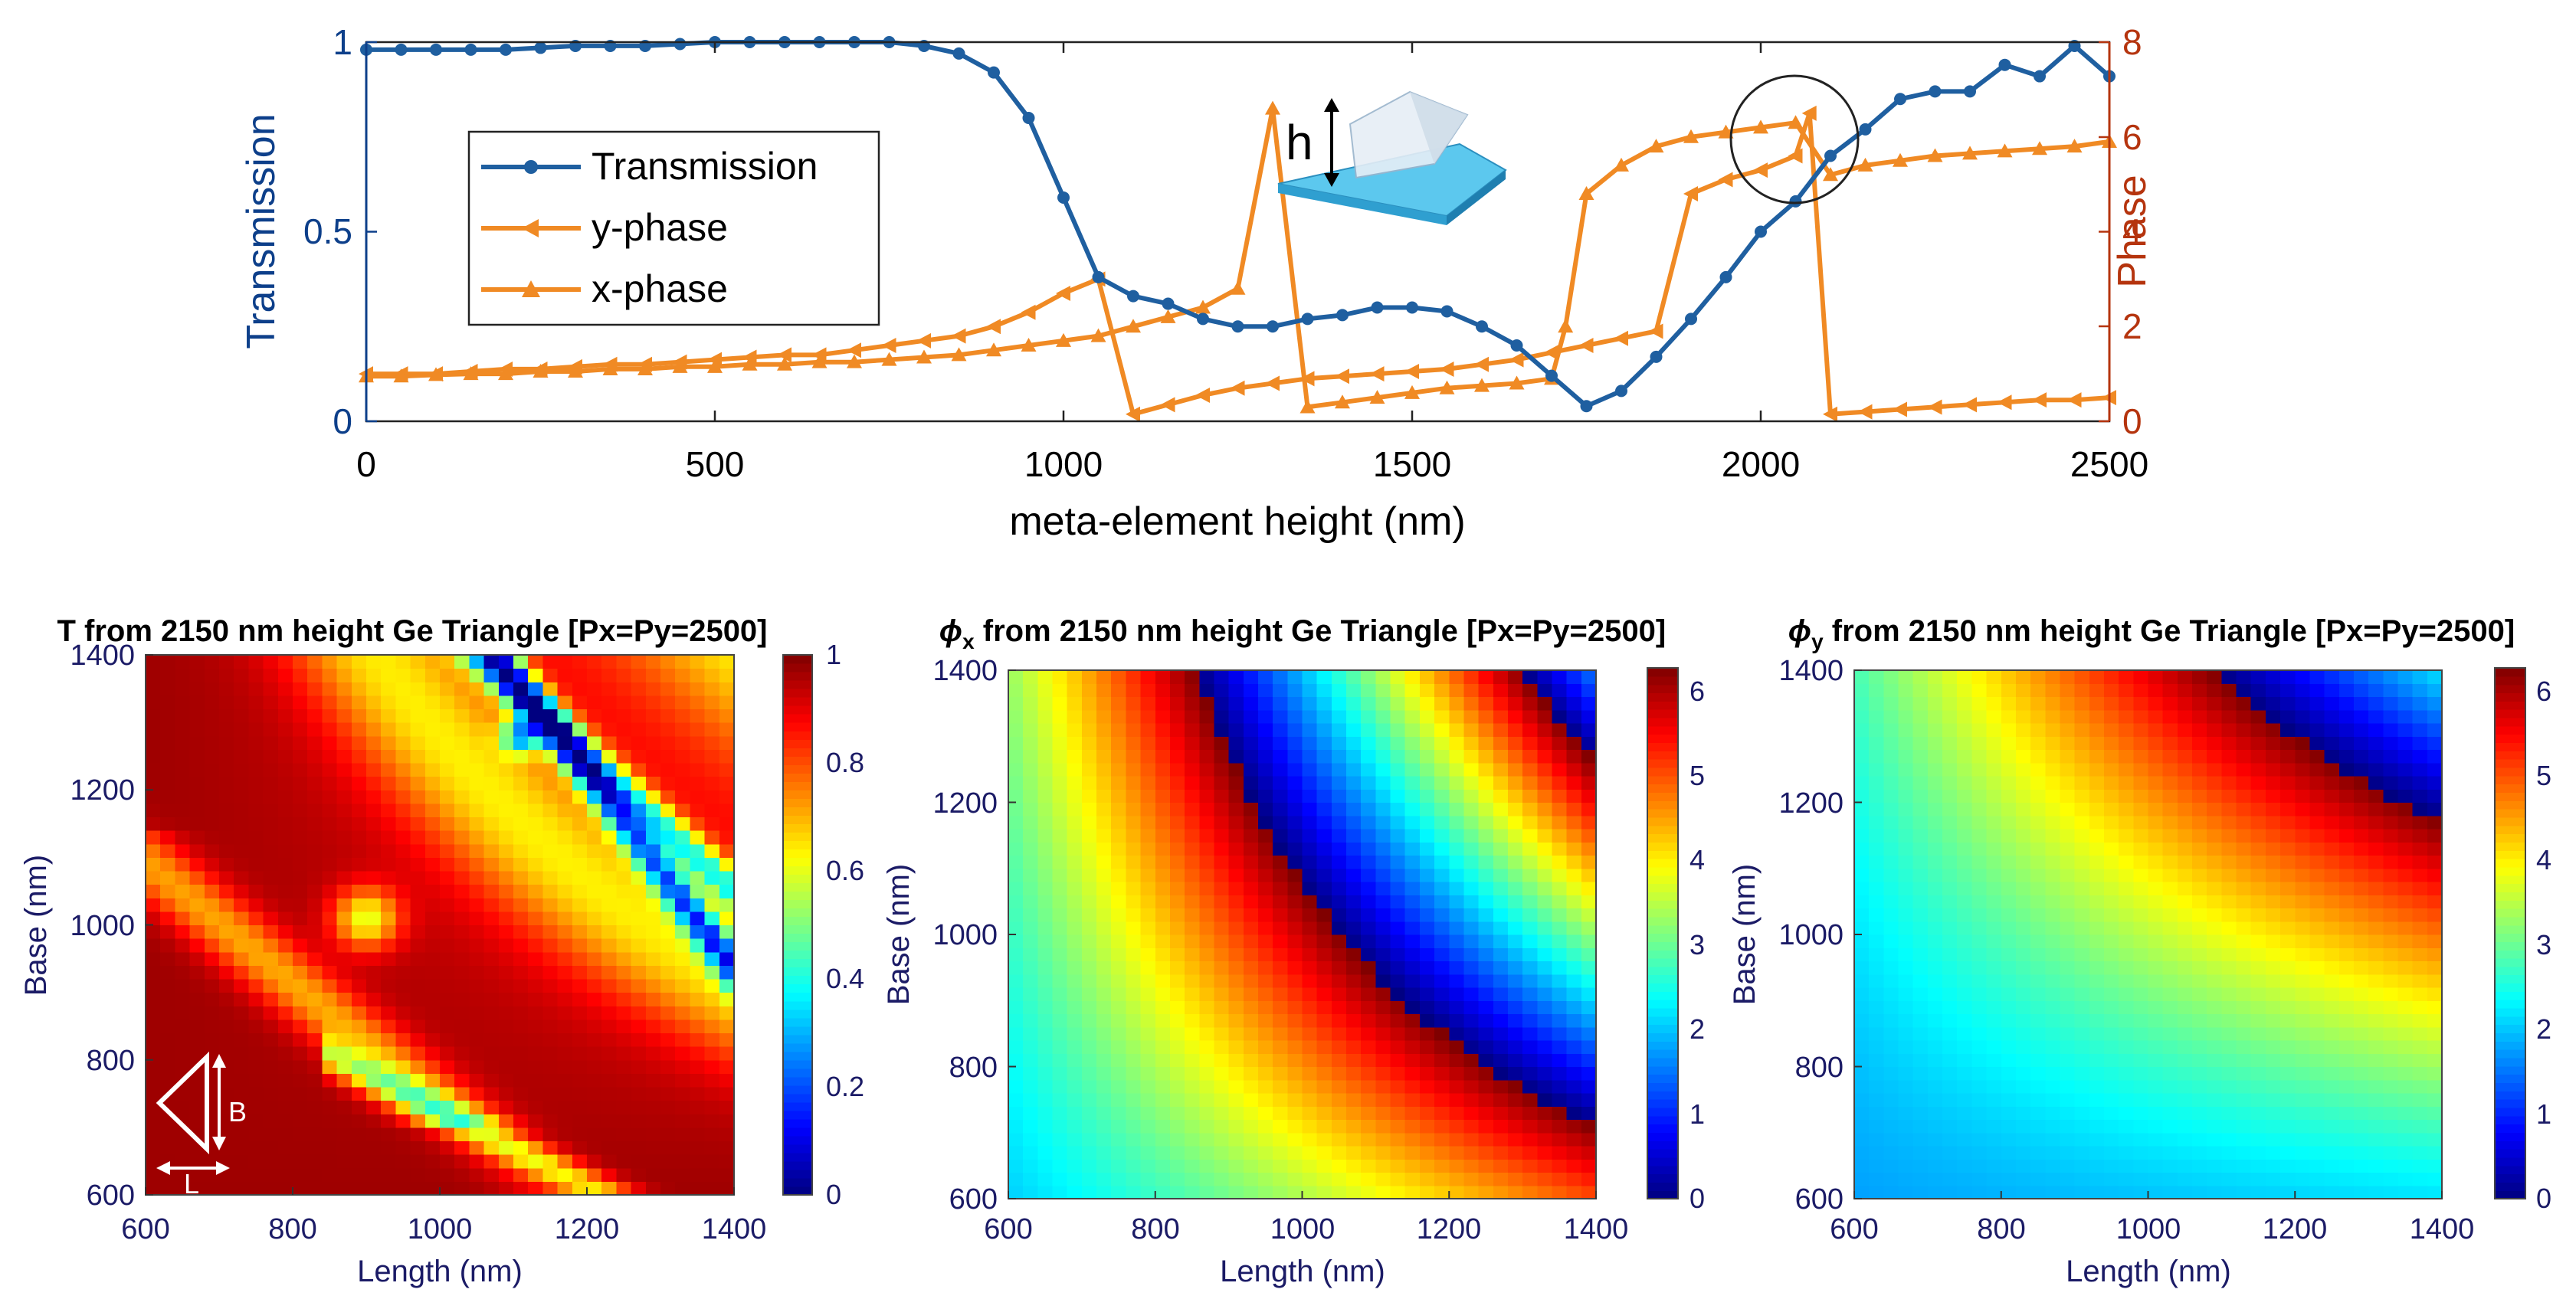 Image resolution: width=2576 pixels, height=1309 pixels. I want to click on arrow-up-icon, so click(1332, 105).